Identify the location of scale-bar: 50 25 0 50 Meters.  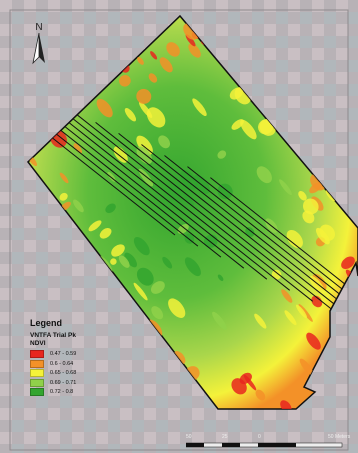
(271, 442).